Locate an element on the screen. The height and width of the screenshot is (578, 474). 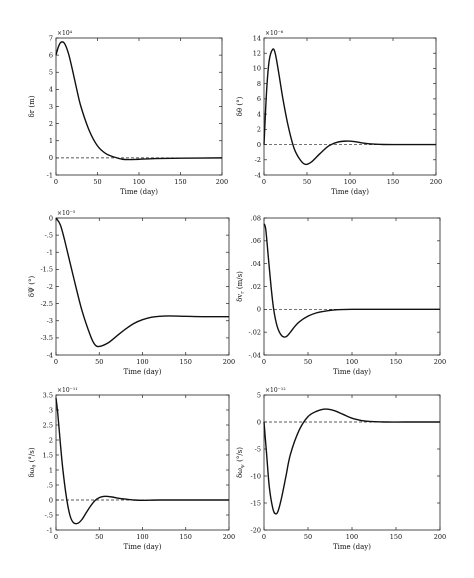
y-tick-label: -15 is located at coordinates (256, 503).